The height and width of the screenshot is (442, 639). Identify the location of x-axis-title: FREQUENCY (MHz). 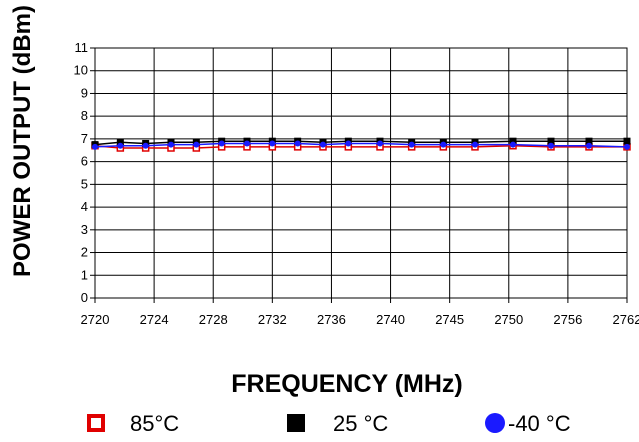
(346, 384).